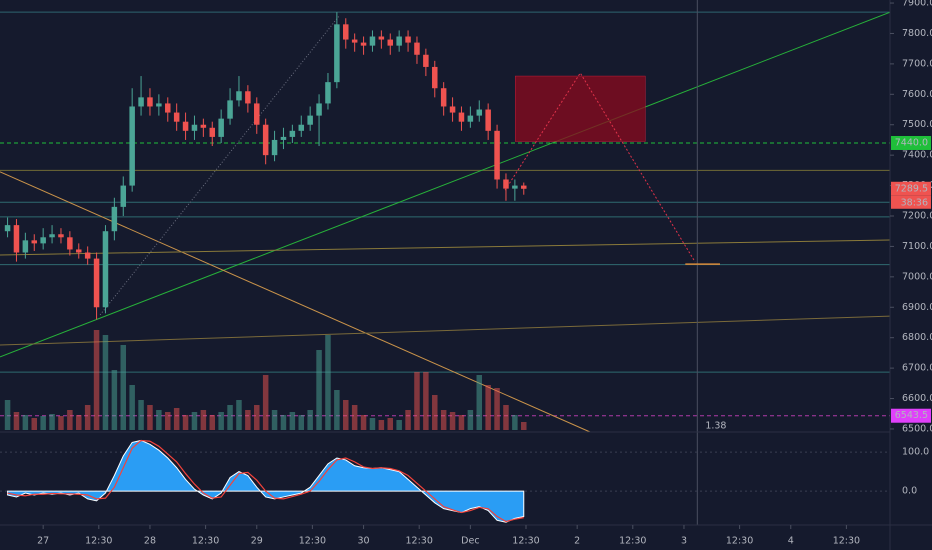 The image size is (932, 550). What do you see at coordinates (791, 541) in the screenshot?
I see `x-tick-label: 4` at bounding box center [791, 541].